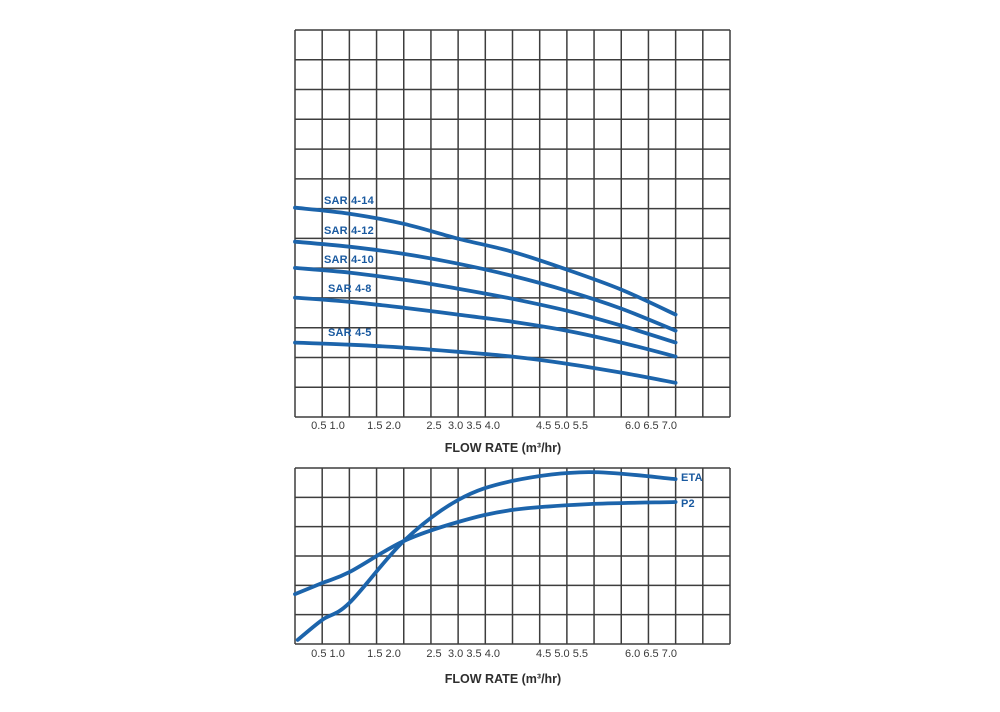 The image size is (1000, 712). What do you see at coordinates (688, 504) in the screenshot?
I see `curve-label-p2: P2` at bounding box center [688, 504].